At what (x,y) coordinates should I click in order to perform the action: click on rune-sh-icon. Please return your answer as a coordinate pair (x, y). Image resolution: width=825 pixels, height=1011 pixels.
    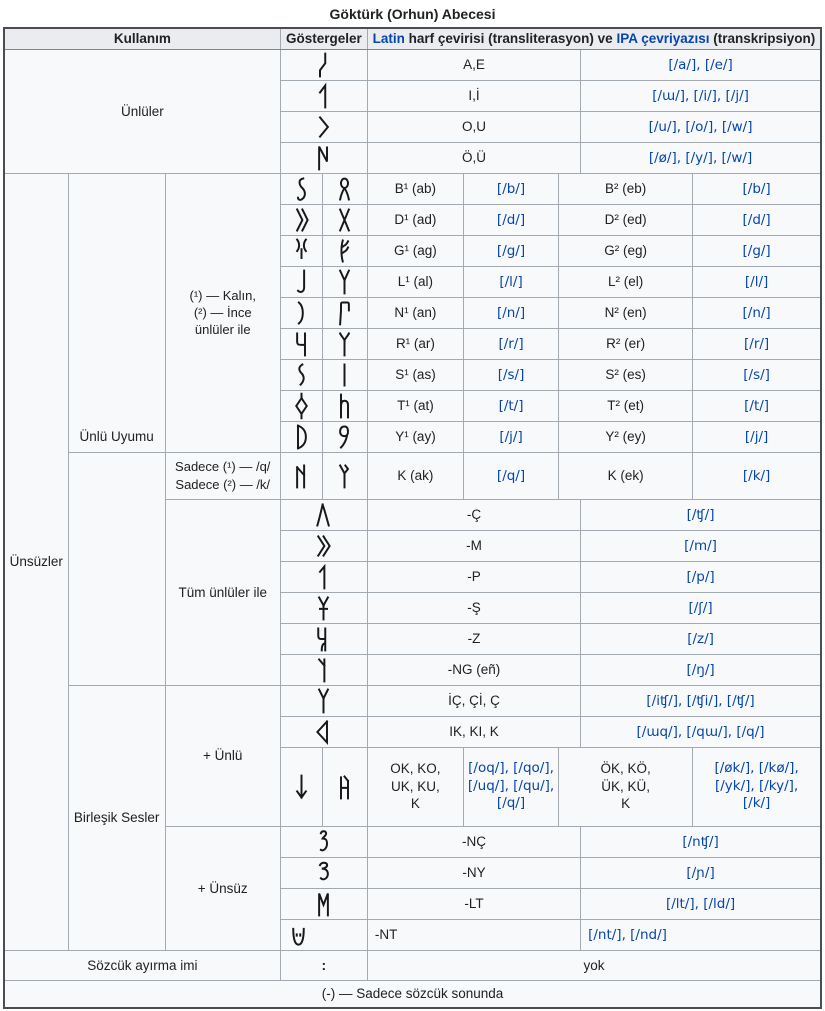
    Looking at the image, I should click on (324, 607).